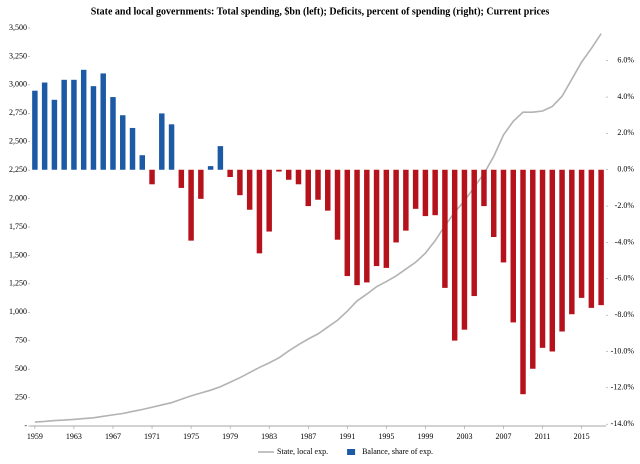  I want to click on x-tick-label: 1967, so click(113, 436).